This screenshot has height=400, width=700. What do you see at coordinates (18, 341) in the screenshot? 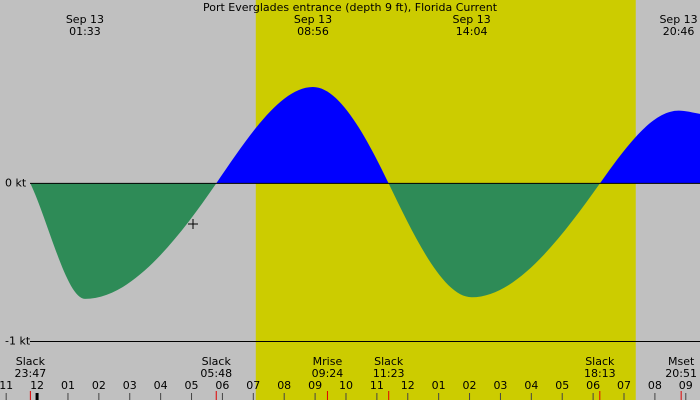
I see `y-tick-label: -1 kt` at bounding box center [18, 341].